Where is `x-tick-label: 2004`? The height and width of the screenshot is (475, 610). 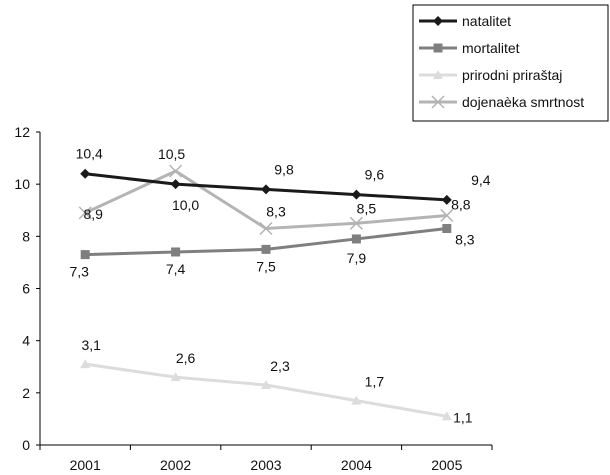 x-tick-label: 2004 is located at coordinates (356, 465).